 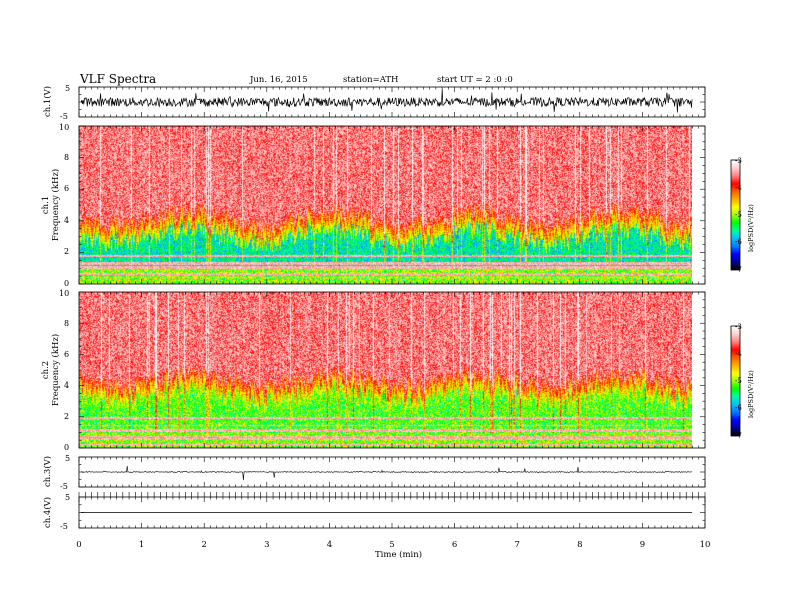 I want to click on ch2-colorbar-ticks: -3 -4 -5 -6 -7, so click(x=738, y=381).